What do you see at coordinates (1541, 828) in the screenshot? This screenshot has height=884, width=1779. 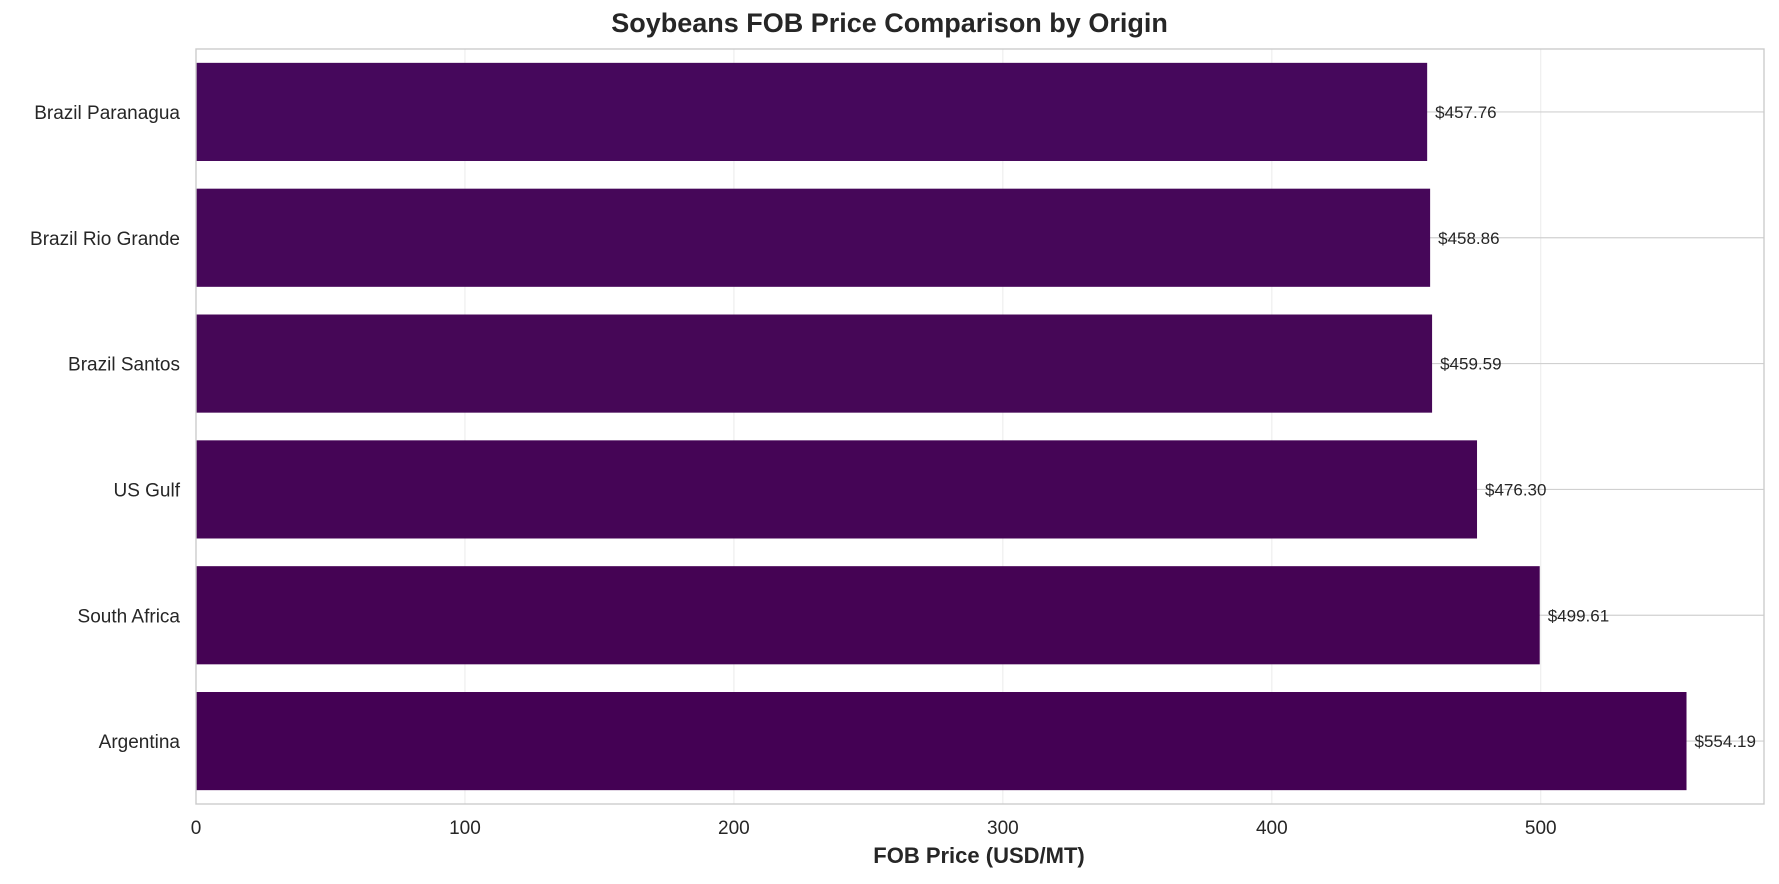 I see `x-tick-label: 500` at bounding box center [1541, 828].